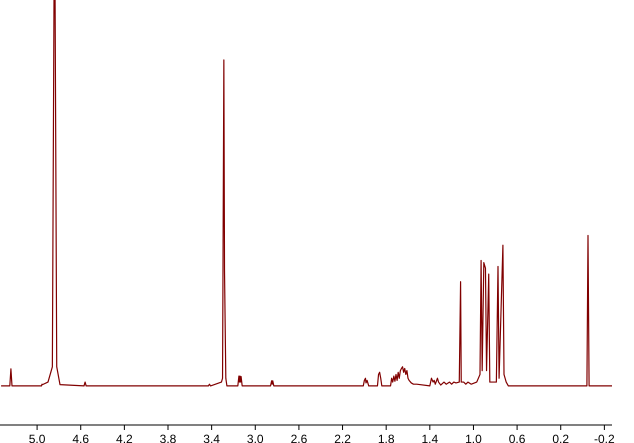 The image size is (634, 443). I want to click on x-tick-label: 4.2, so click(125, 437).